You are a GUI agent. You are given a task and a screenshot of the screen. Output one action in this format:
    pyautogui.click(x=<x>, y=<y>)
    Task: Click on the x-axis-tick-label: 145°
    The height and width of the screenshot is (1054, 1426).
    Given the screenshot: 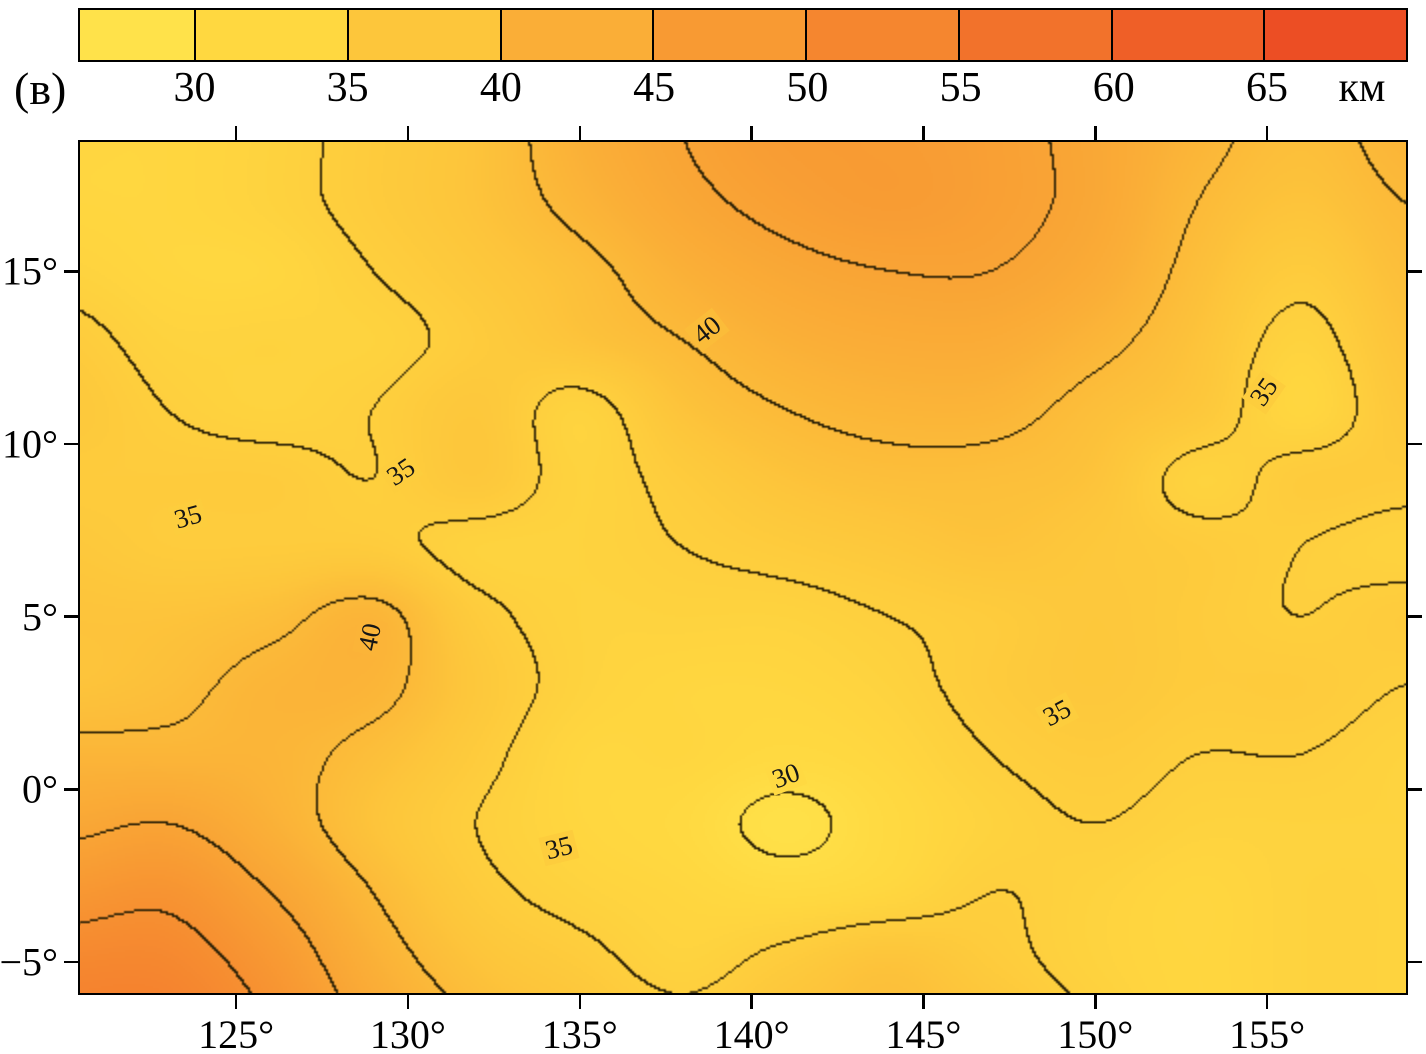 What is the action you would take?
    pyautogui.click(x=923, y=1033)
    